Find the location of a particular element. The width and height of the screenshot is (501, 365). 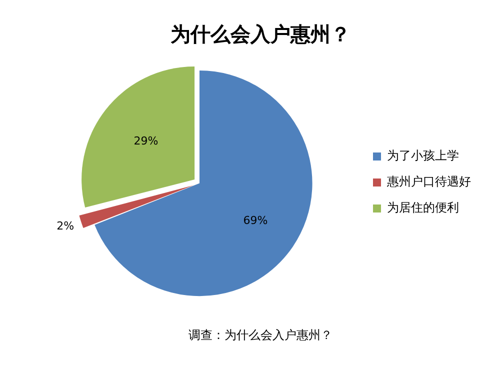

text: 调查：为什么会入户惠州？ is located at coordinates (260, 335).